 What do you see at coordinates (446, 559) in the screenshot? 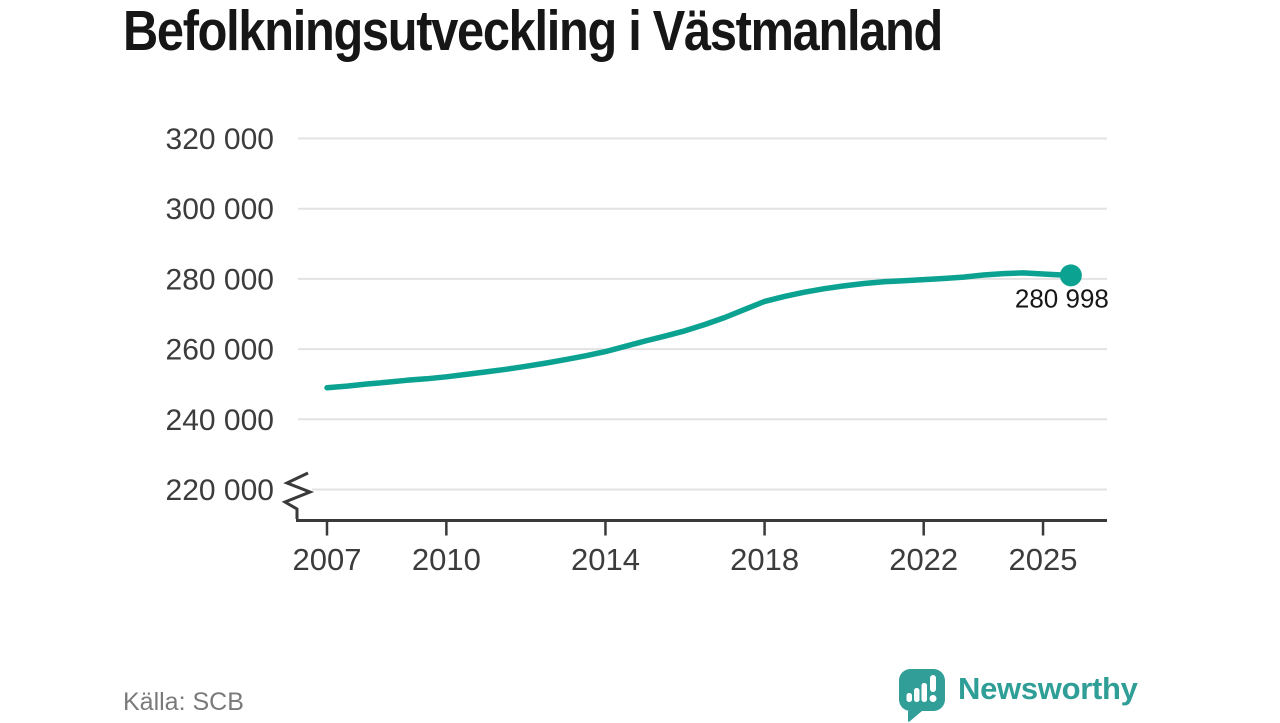
I see `x-tick-label: 2010` at bounding box center [446, 559].